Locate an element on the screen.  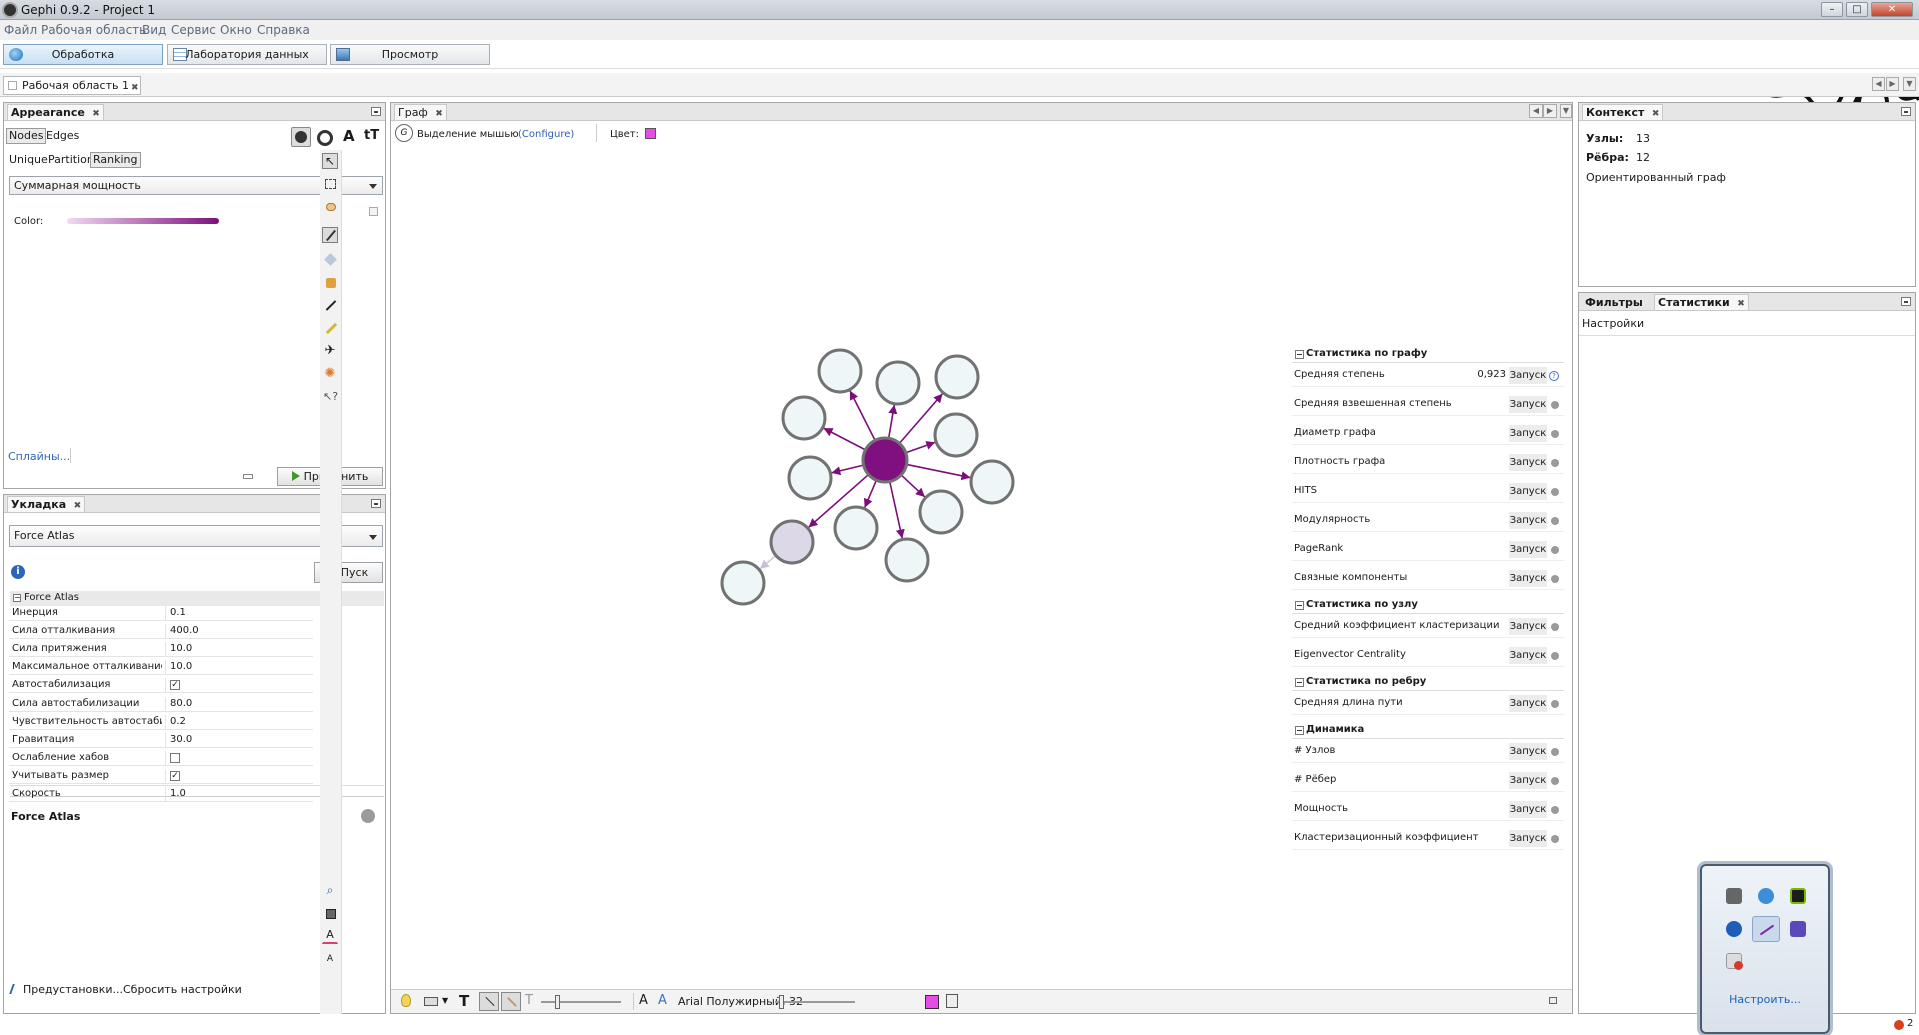
graph-hub-node is located at coordinates (885, 460).